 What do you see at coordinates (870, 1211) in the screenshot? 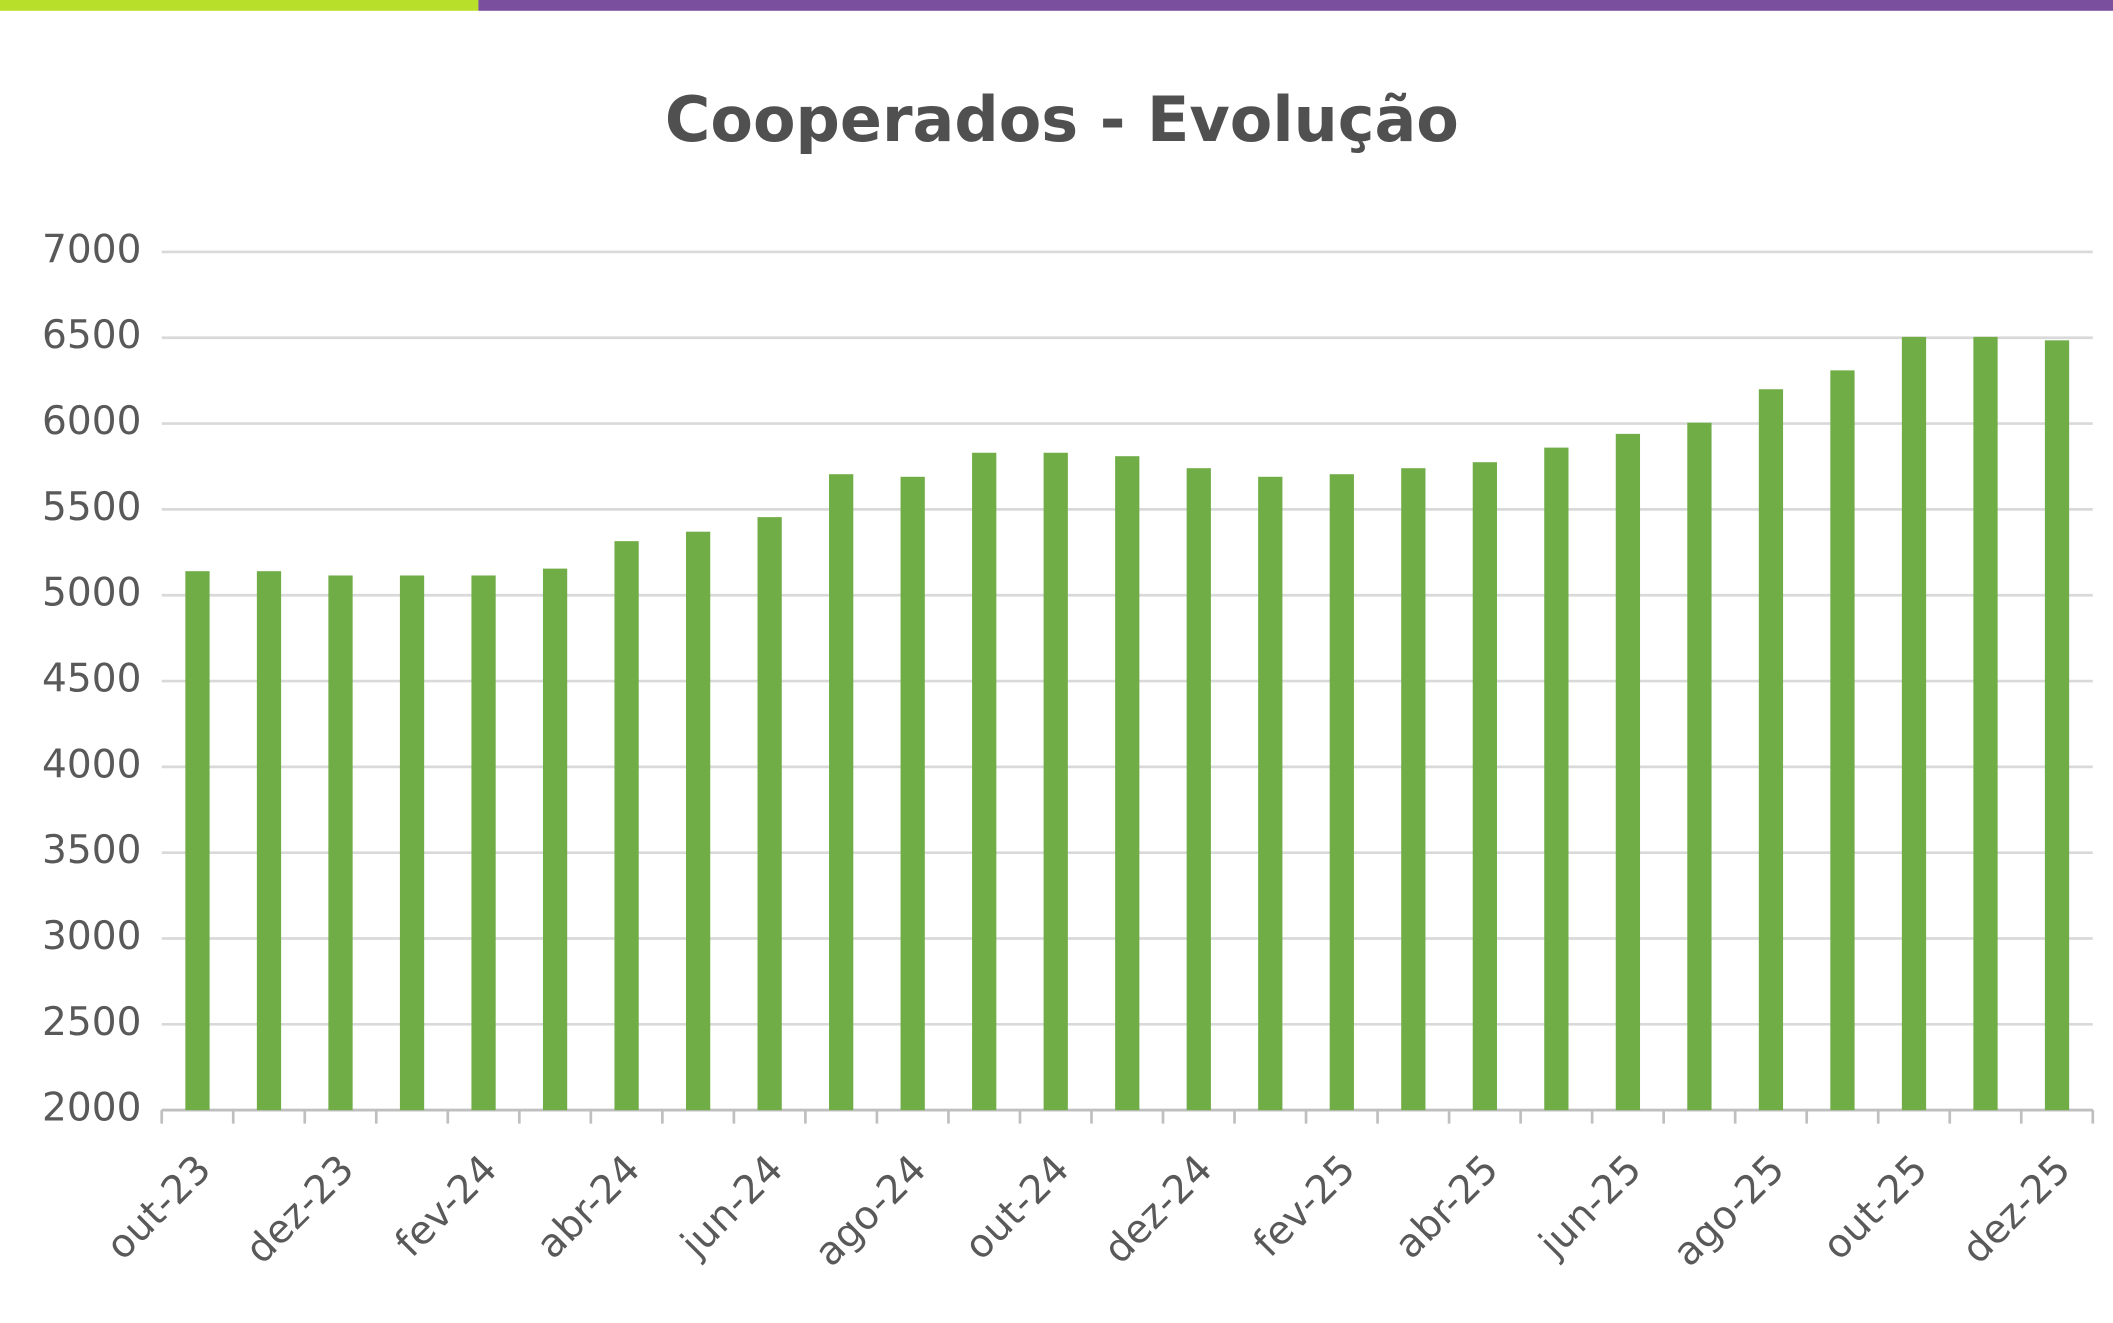
I see `x-tick-label: ago-24` at bounding box center [870, 1211].